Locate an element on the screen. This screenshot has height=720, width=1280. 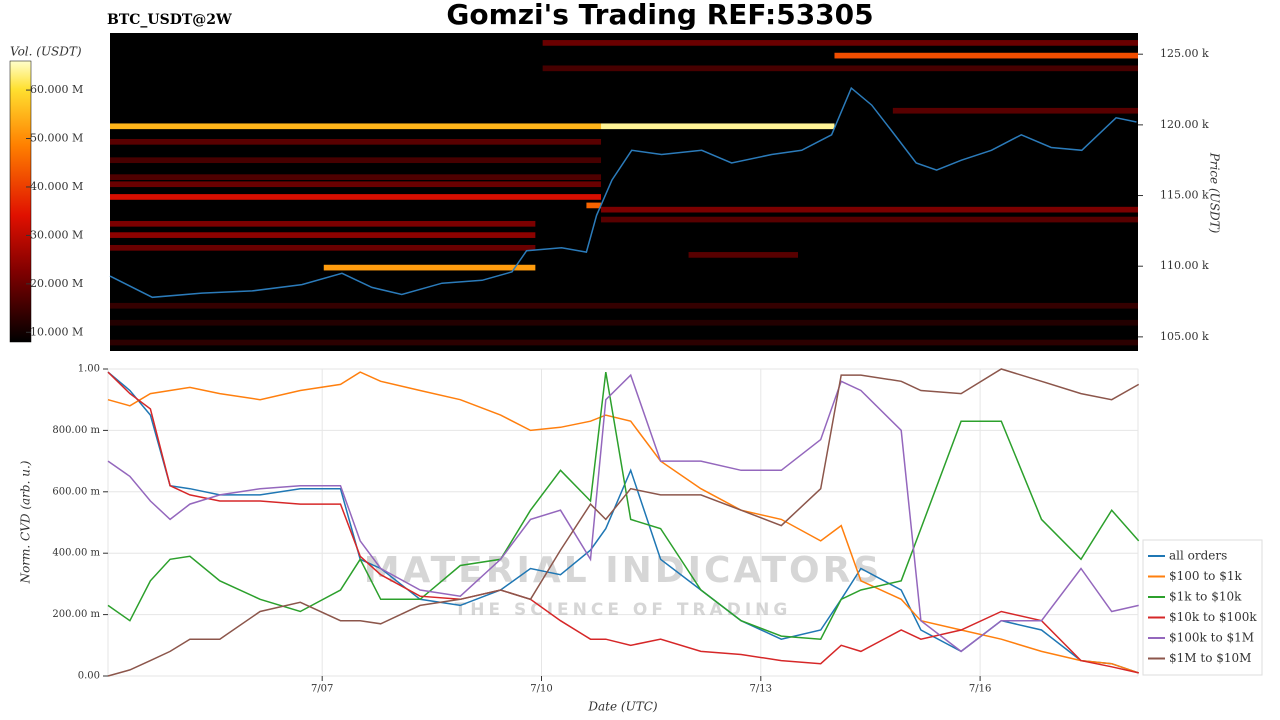
legend-label: $1M to $10M is located at coordinates (1210, 658).